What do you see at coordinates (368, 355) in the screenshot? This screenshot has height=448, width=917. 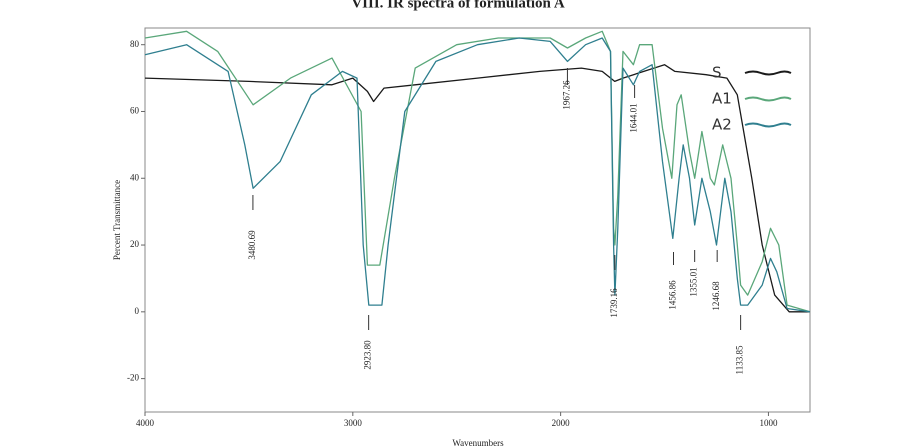 I see `peak-label: 2923.80` at bounding box center [368, 355].